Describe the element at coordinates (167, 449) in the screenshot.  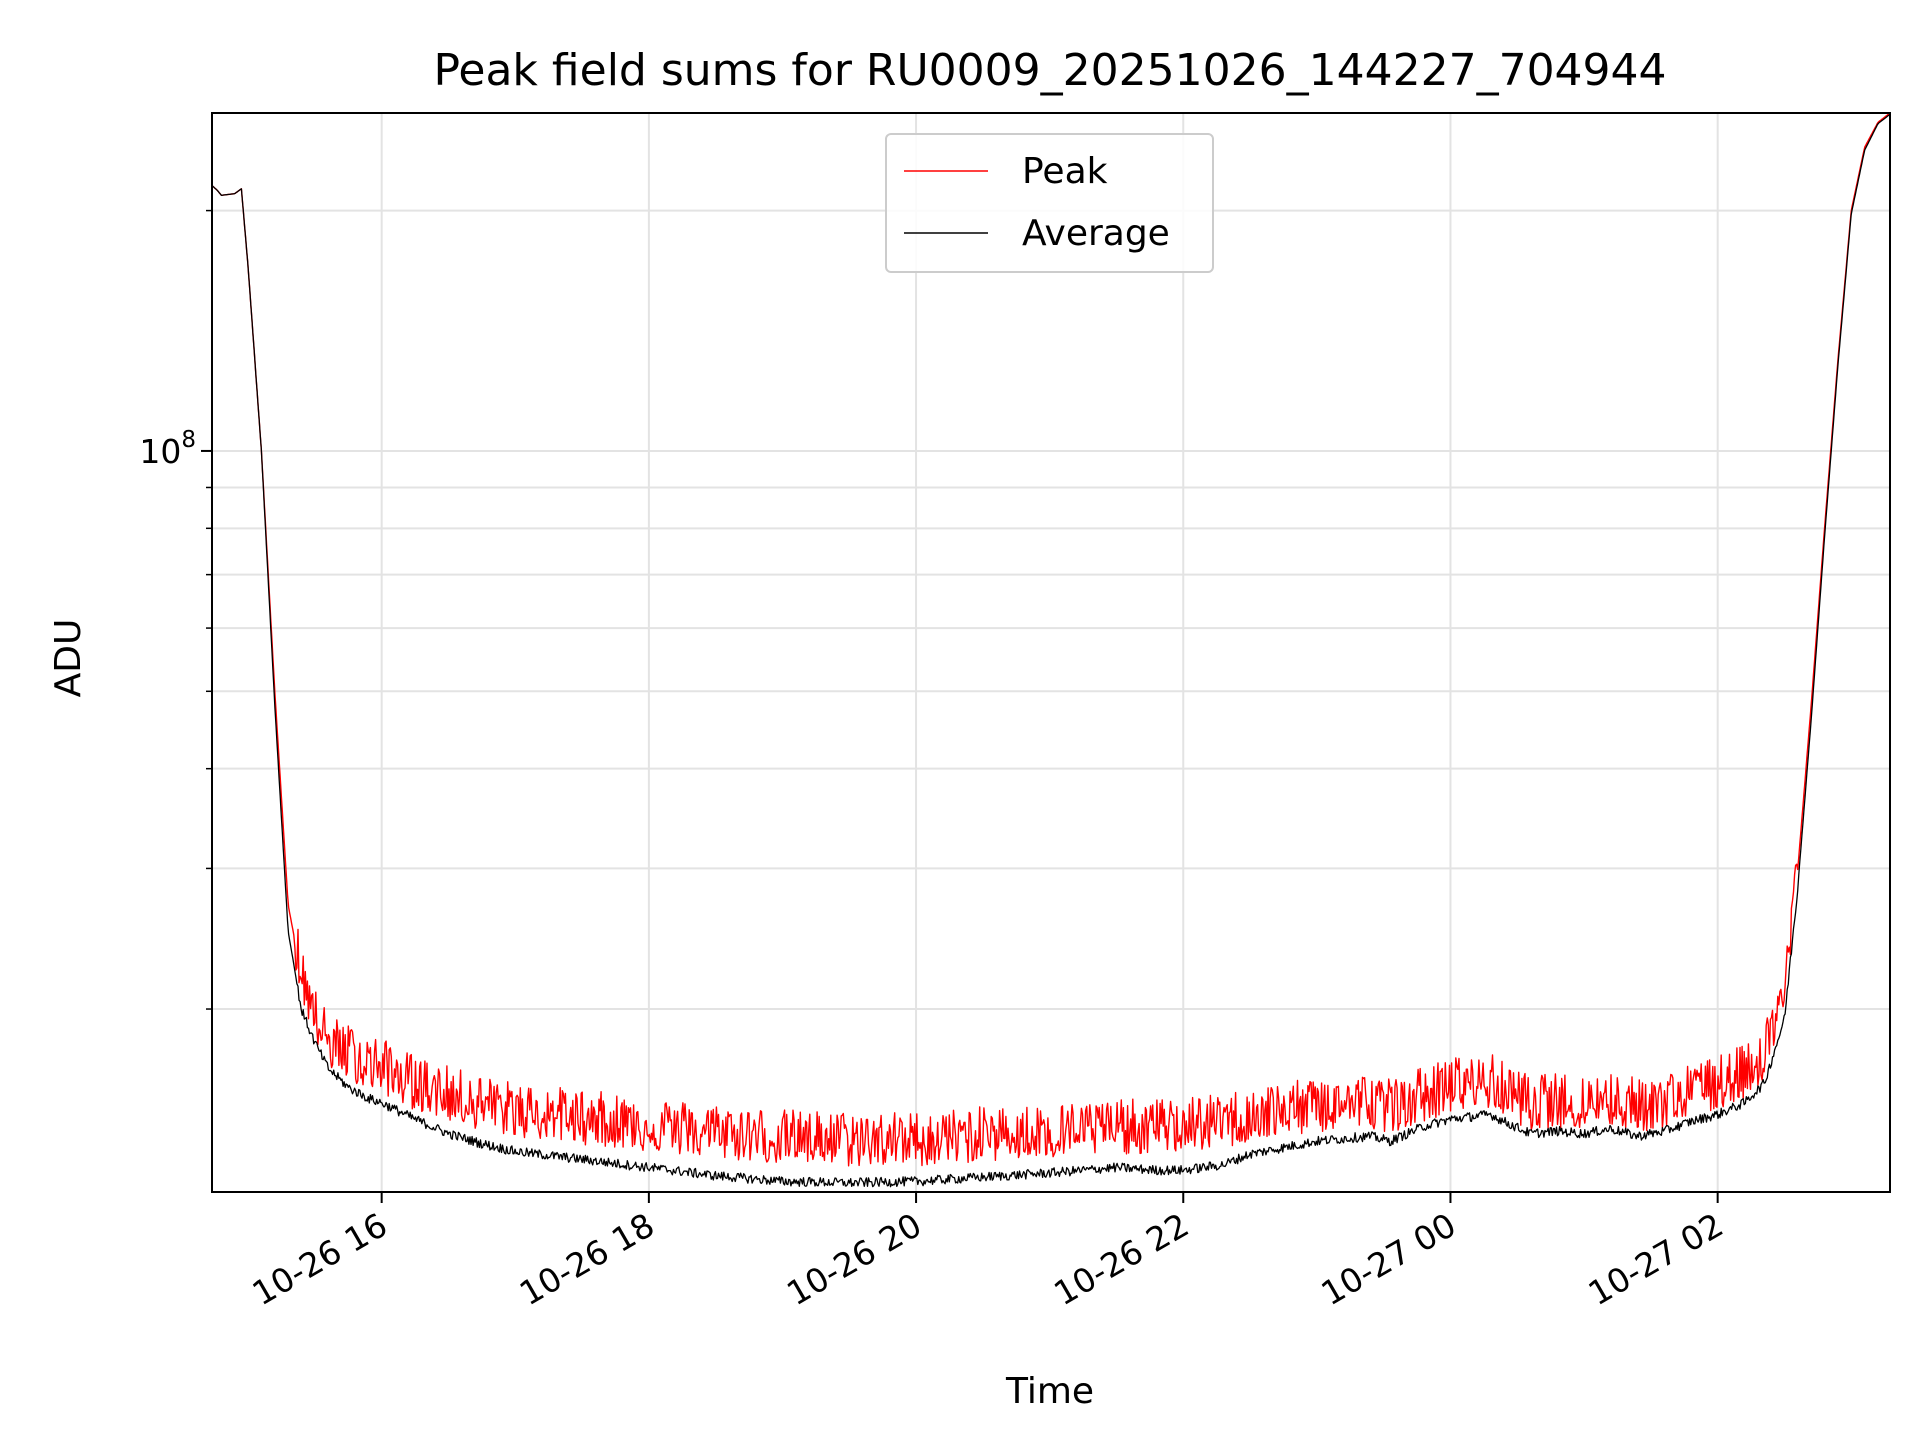
I see `y-tick-label: 108` at that location.